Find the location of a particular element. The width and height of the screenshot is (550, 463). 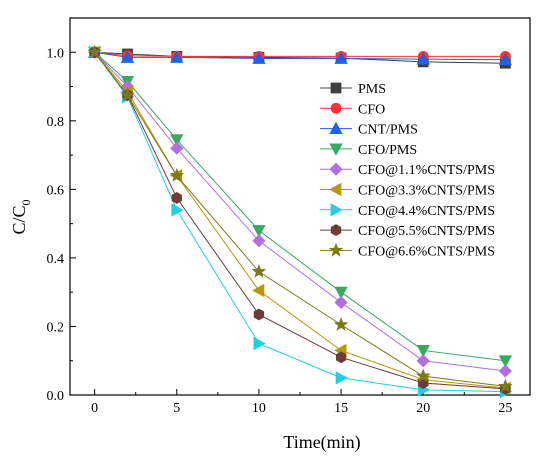

x-tick-label: 25 is located at coordinates (505, 408).